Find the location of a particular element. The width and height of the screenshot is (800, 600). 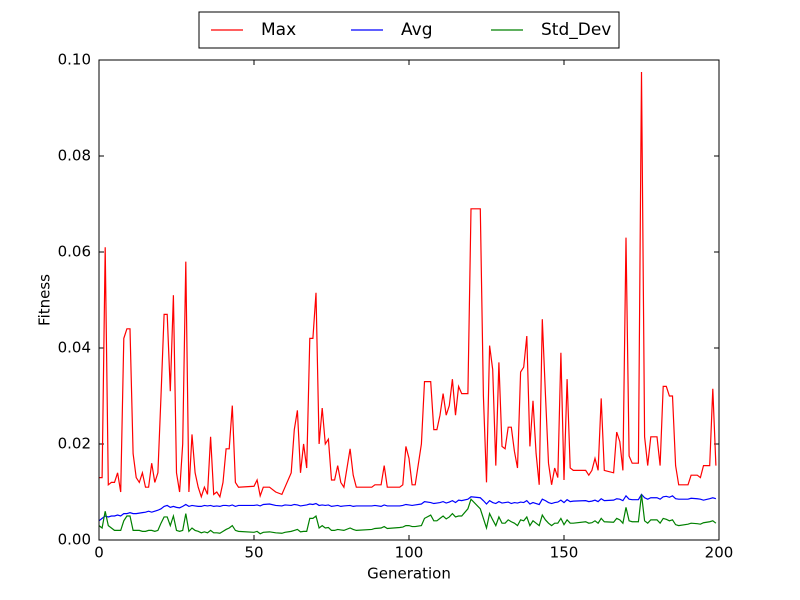

x-tick-label: 0 is located at coordinates (99, 553).